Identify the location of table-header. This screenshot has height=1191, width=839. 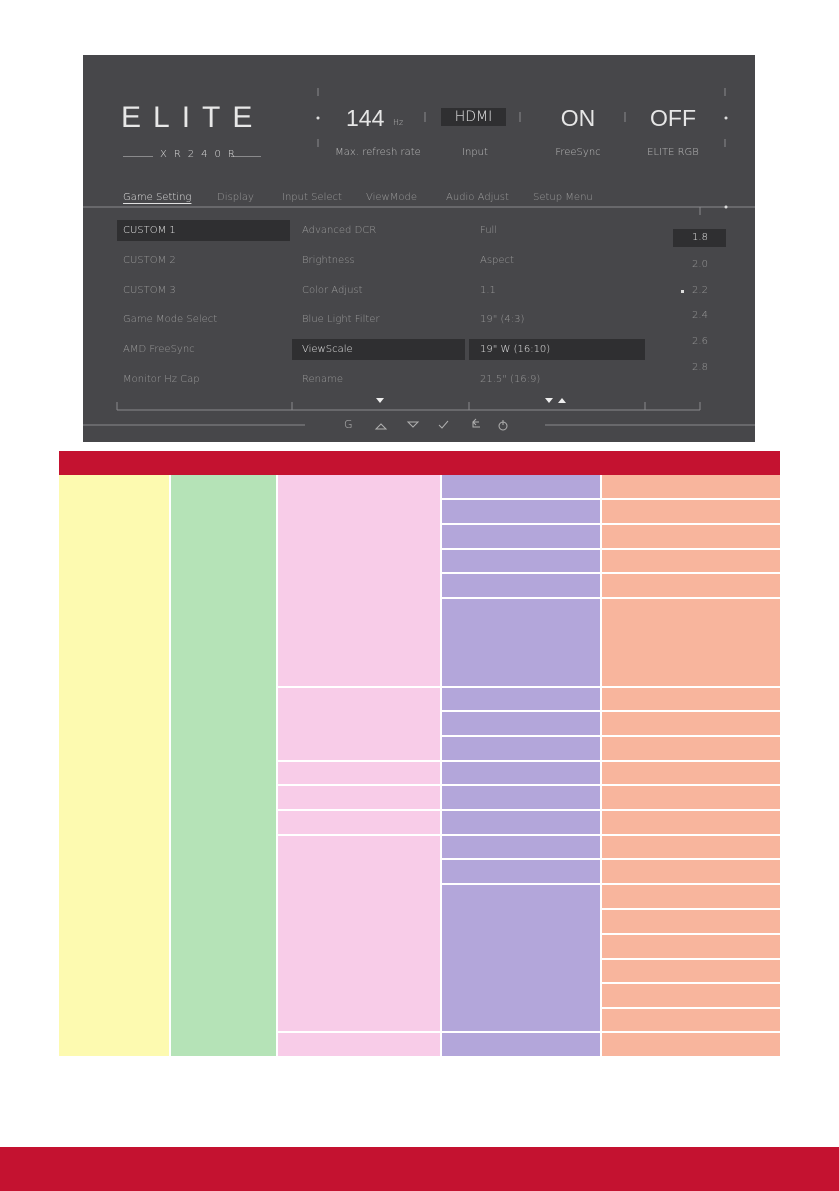
(419, 463).